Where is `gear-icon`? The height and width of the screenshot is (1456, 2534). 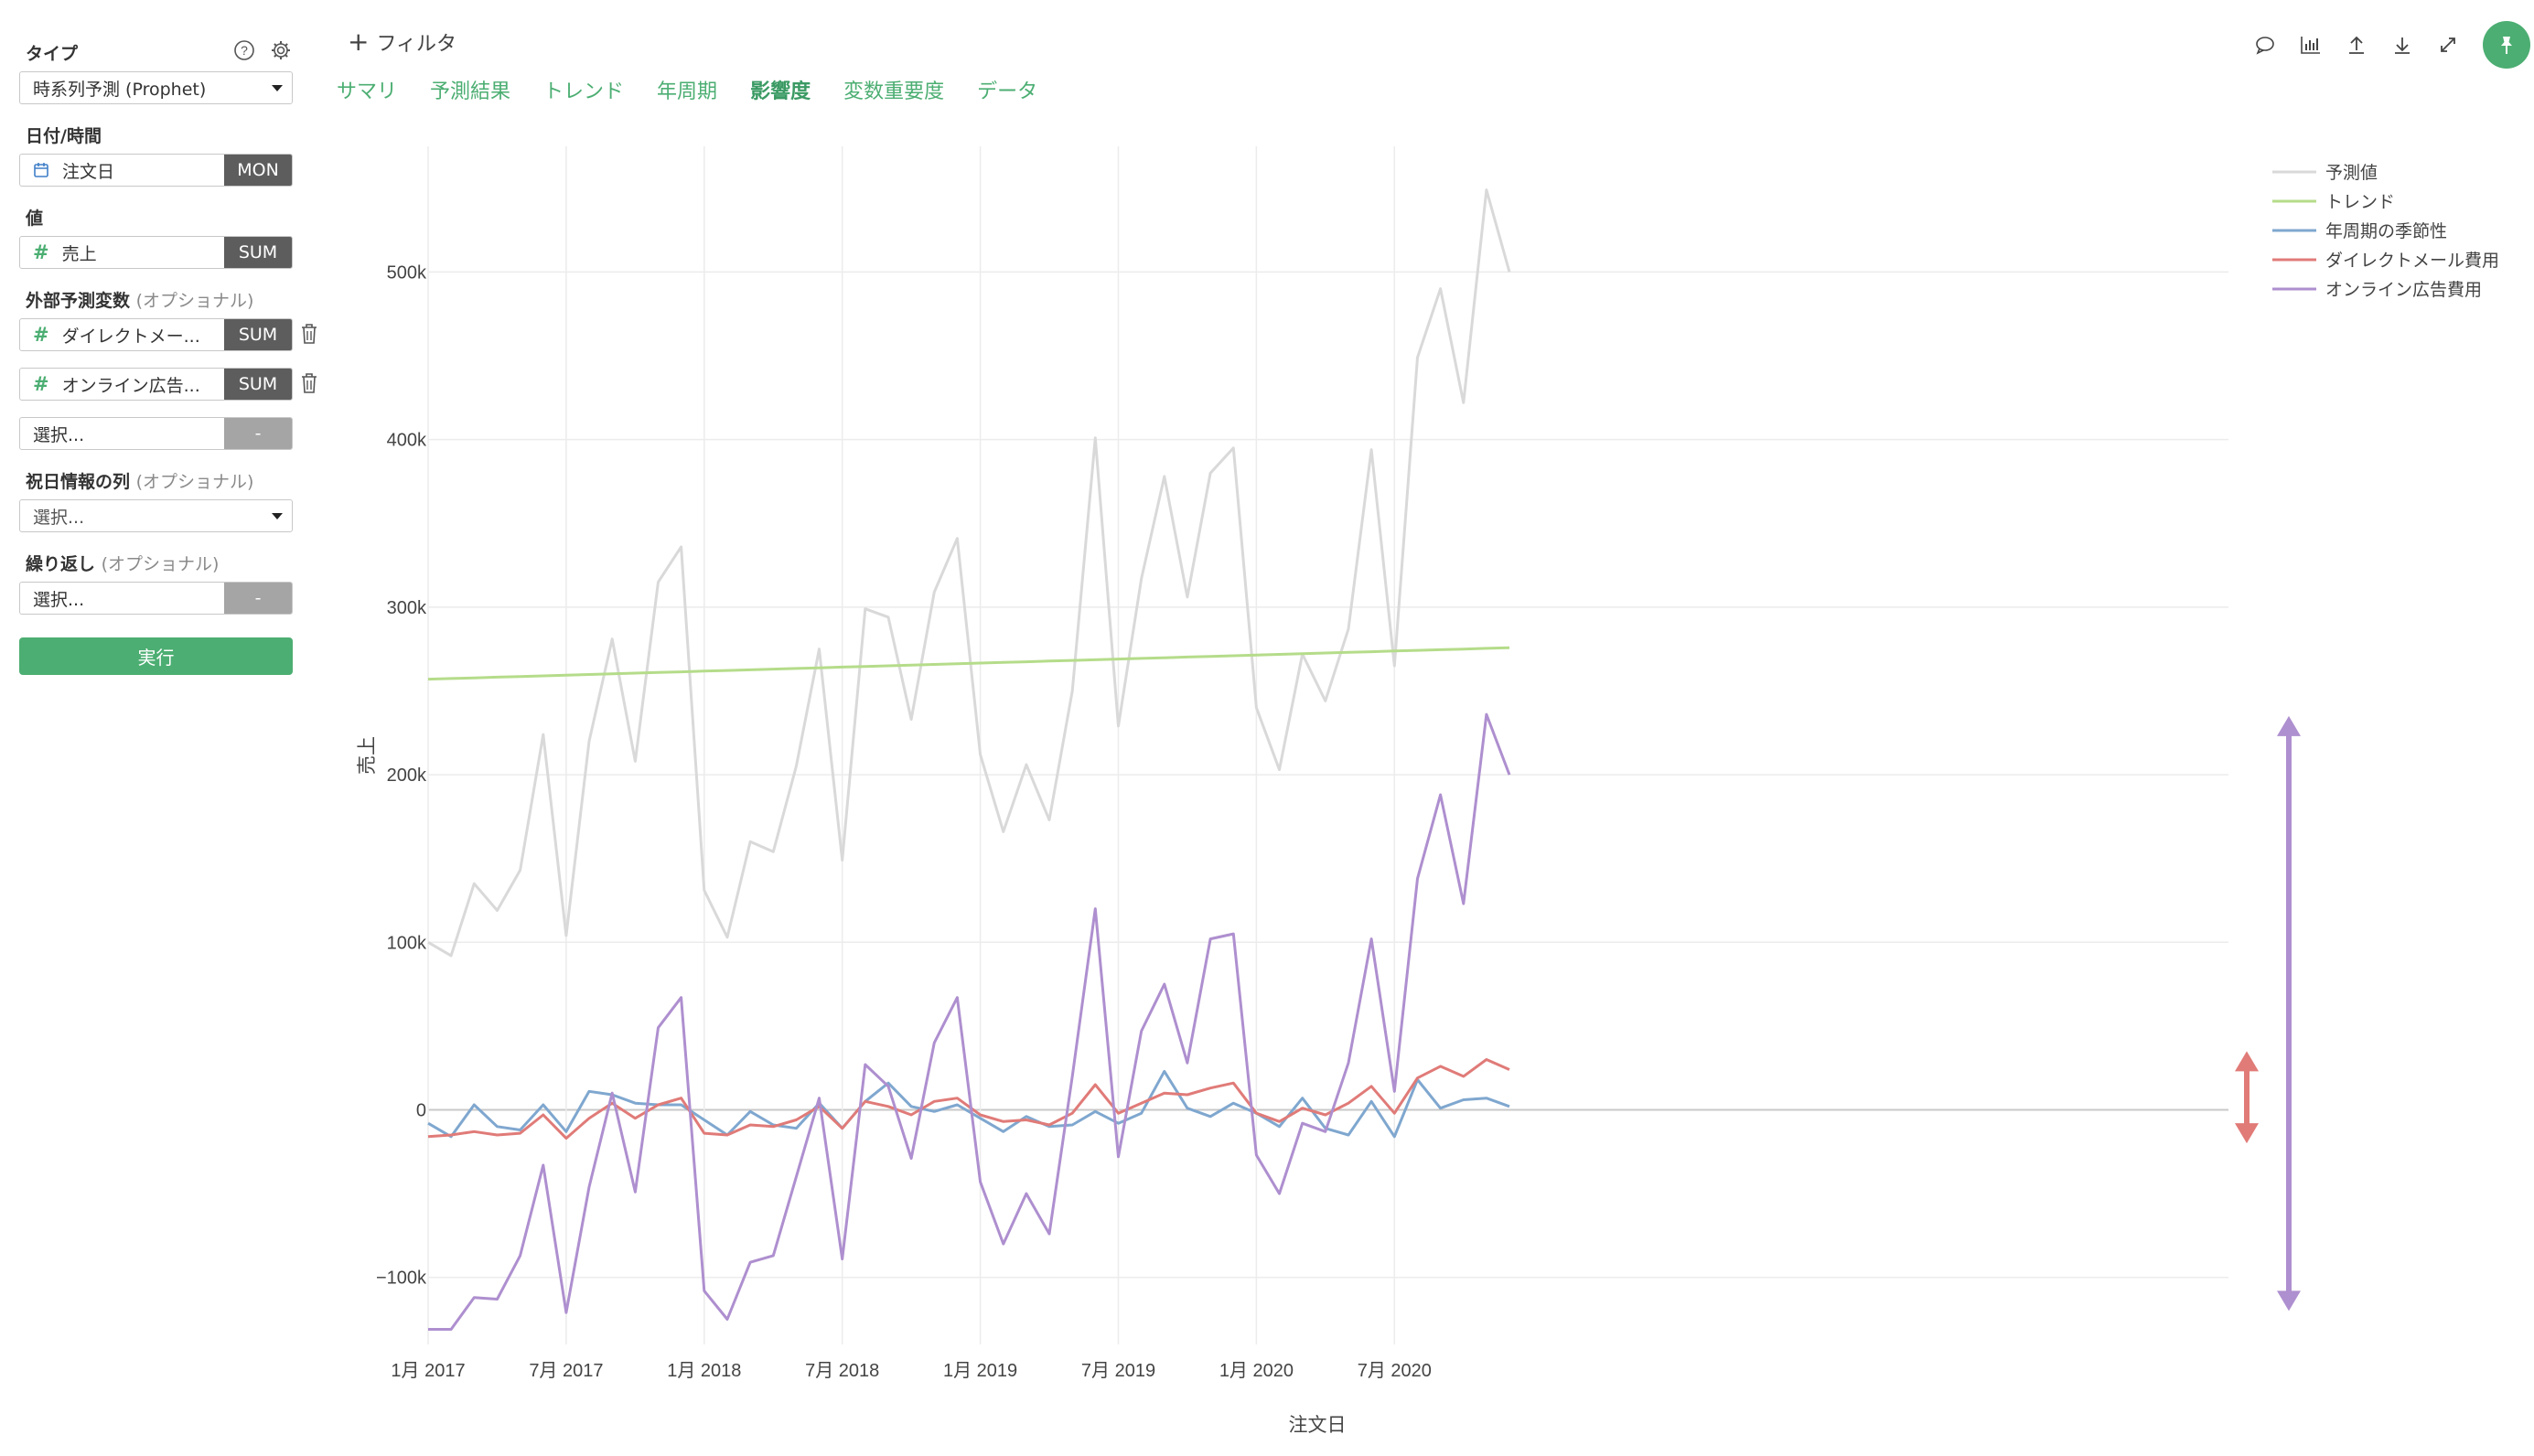 gear-icon is located at coordinates (281, 50).